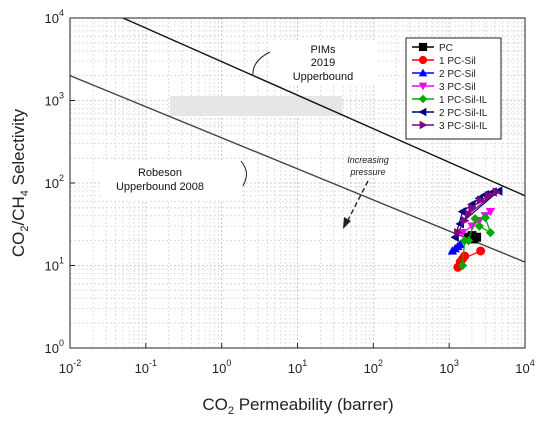  What do you see at coordinates (18, 245) in the screenshot?
I see `y-axis-title-part1: CO` at bounding box center [18, 245].